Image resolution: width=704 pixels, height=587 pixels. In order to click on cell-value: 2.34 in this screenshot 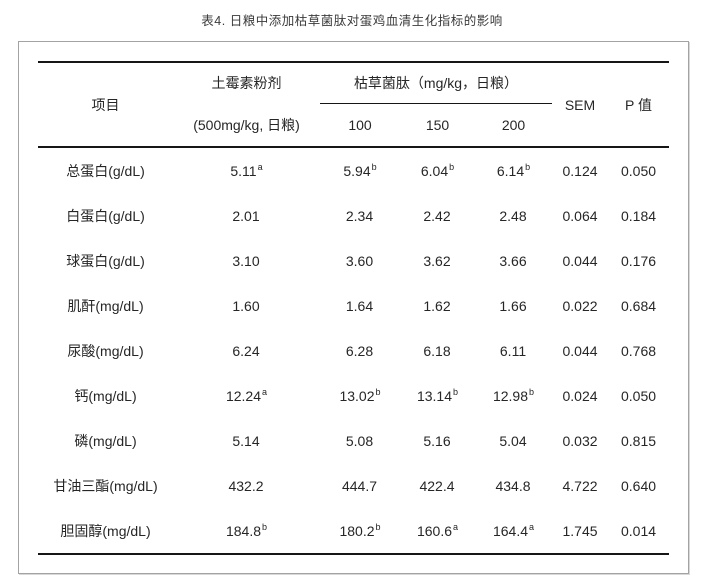, I will do `click(359, 215)`.